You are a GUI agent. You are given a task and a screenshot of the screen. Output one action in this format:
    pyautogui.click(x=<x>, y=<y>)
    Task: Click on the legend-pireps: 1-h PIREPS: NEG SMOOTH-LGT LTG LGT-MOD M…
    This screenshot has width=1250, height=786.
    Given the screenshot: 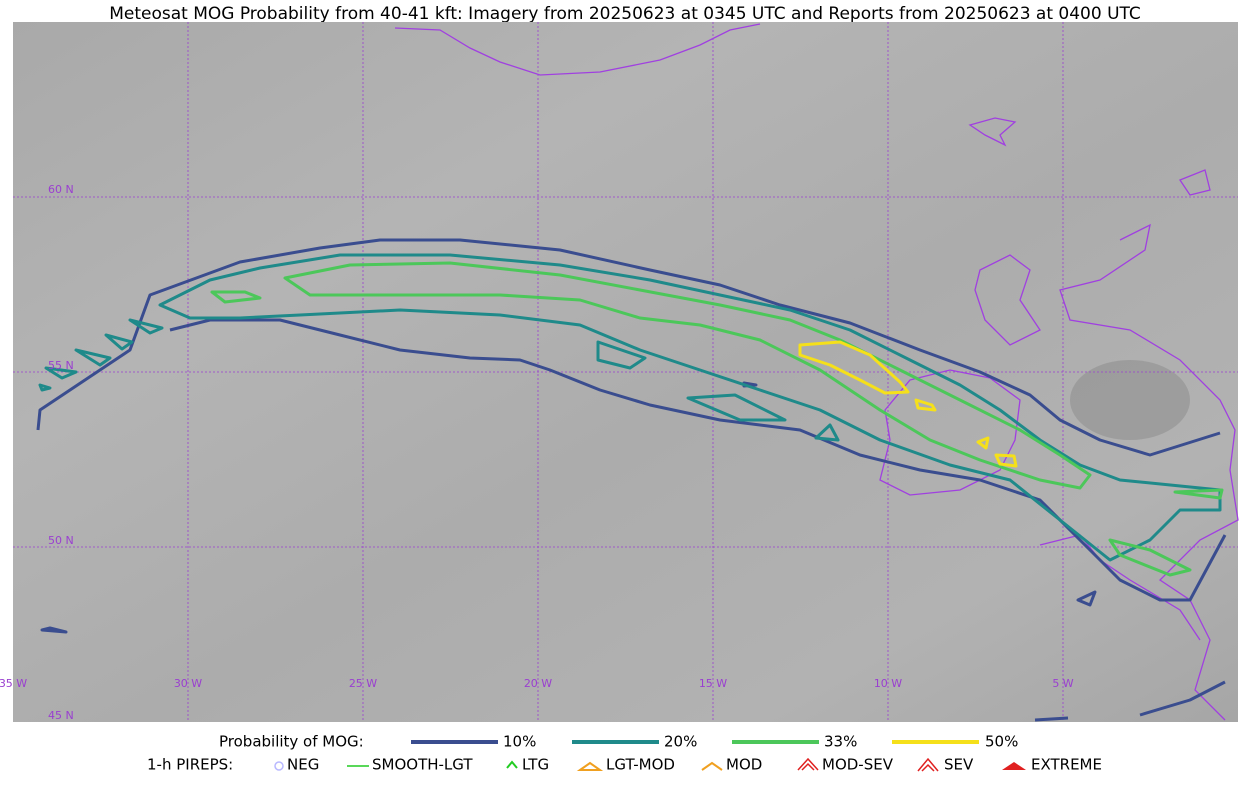 What is the action you would take?
    pyautogui.click(x=624, y=765)
    